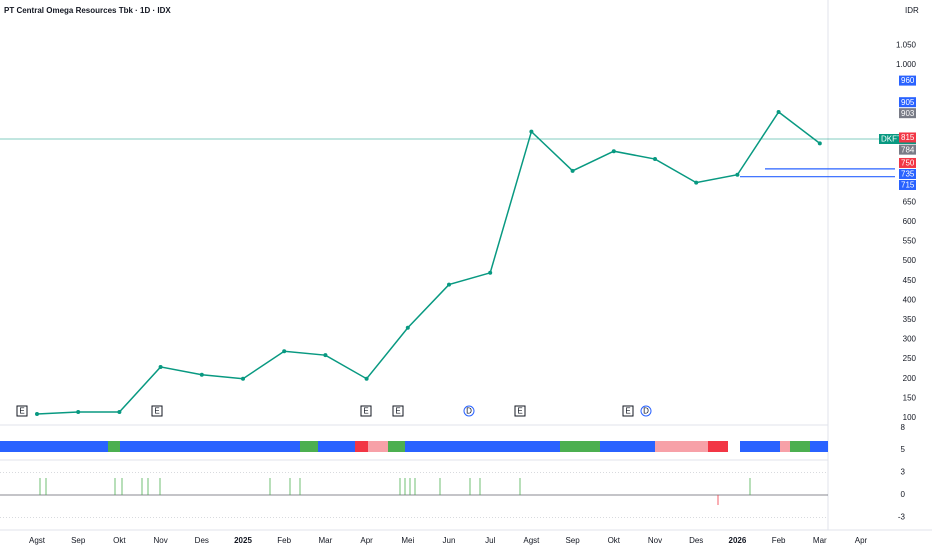 This screenshot has width=932, height=550. I want to click on x-tick-label: 2025, so click(243, 540).